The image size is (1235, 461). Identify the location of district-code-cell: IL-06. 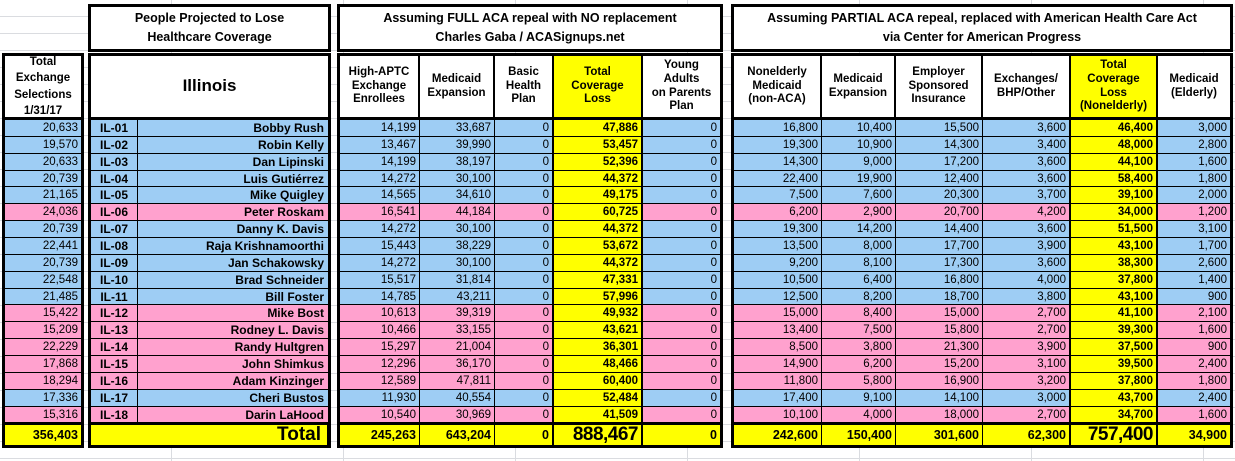
(114, 213).